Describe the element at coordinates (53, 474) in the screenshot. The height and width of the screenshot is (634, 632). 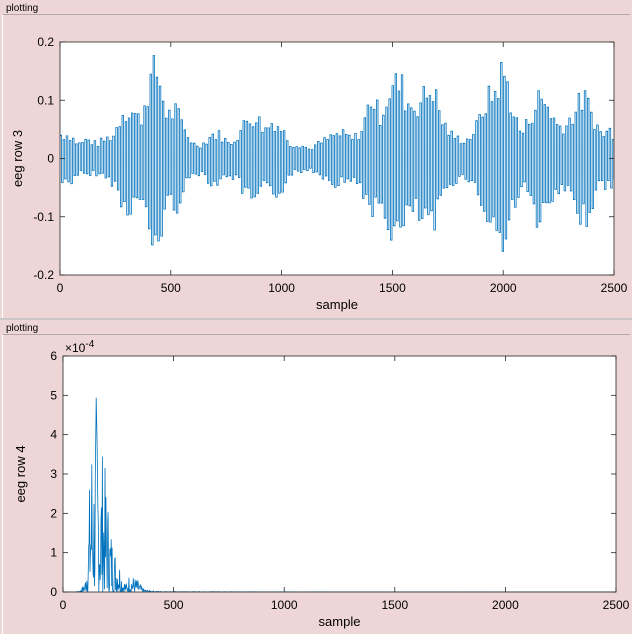
I see `y-tick-label: 3` at that location.